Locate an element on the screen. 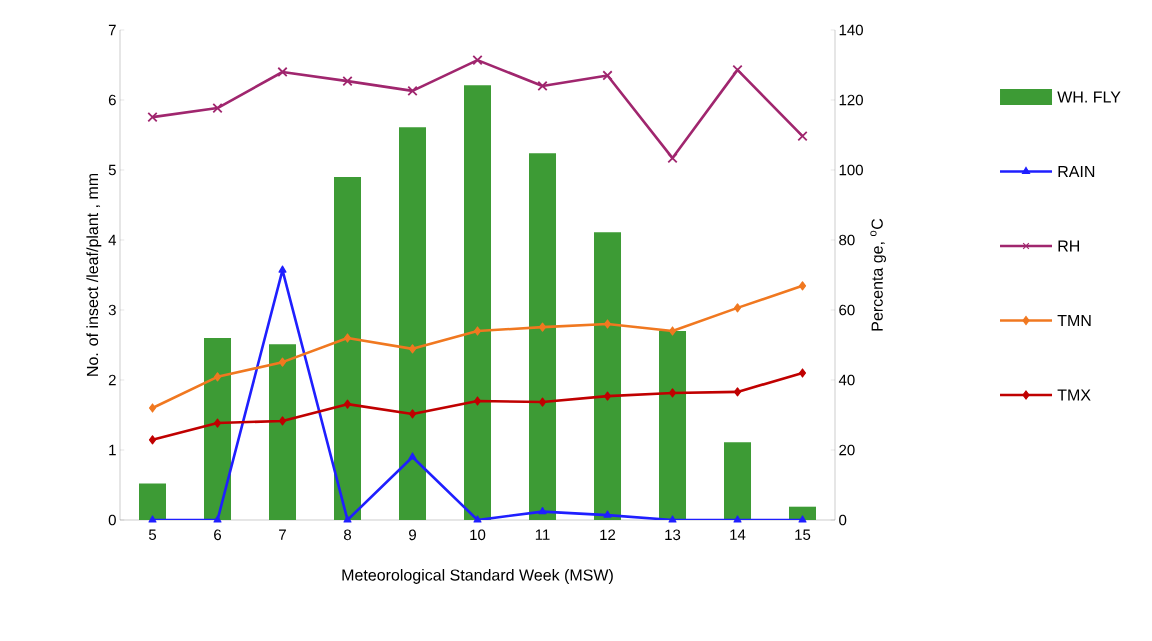 Image resolution: width=1152 pixels, height=641 pixels. x-tick-label: 7 is located at coordinates (282, 534).